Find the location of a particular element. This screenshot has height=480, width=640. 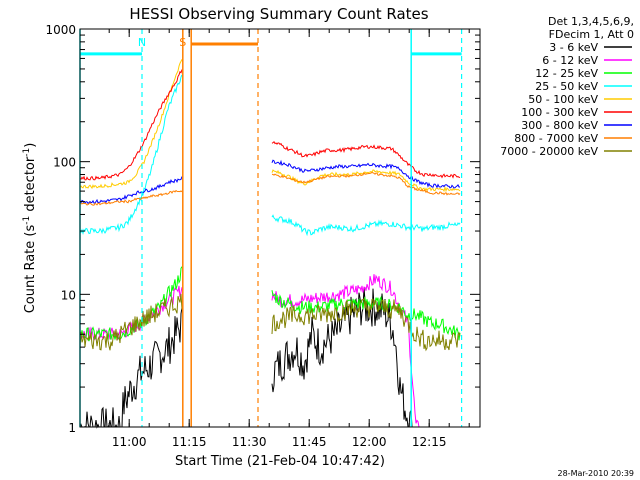

x-tick-label-5: 12:15 is located at coordinates (429, 442).